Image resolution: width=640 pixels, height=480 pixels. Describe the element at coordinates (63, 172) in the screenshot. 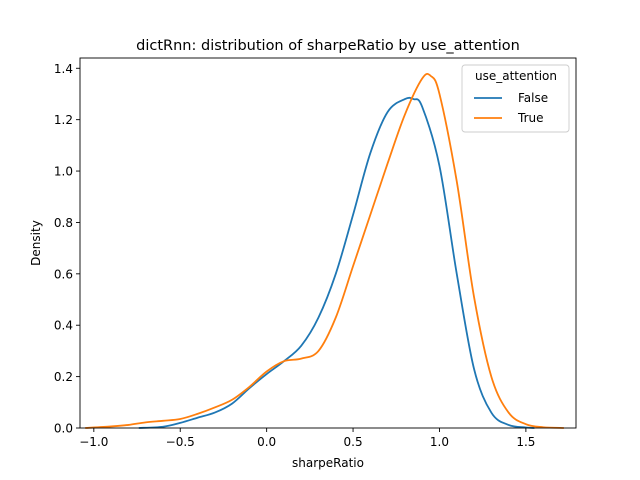

I see `y-tick-label: 1.0` at that location.